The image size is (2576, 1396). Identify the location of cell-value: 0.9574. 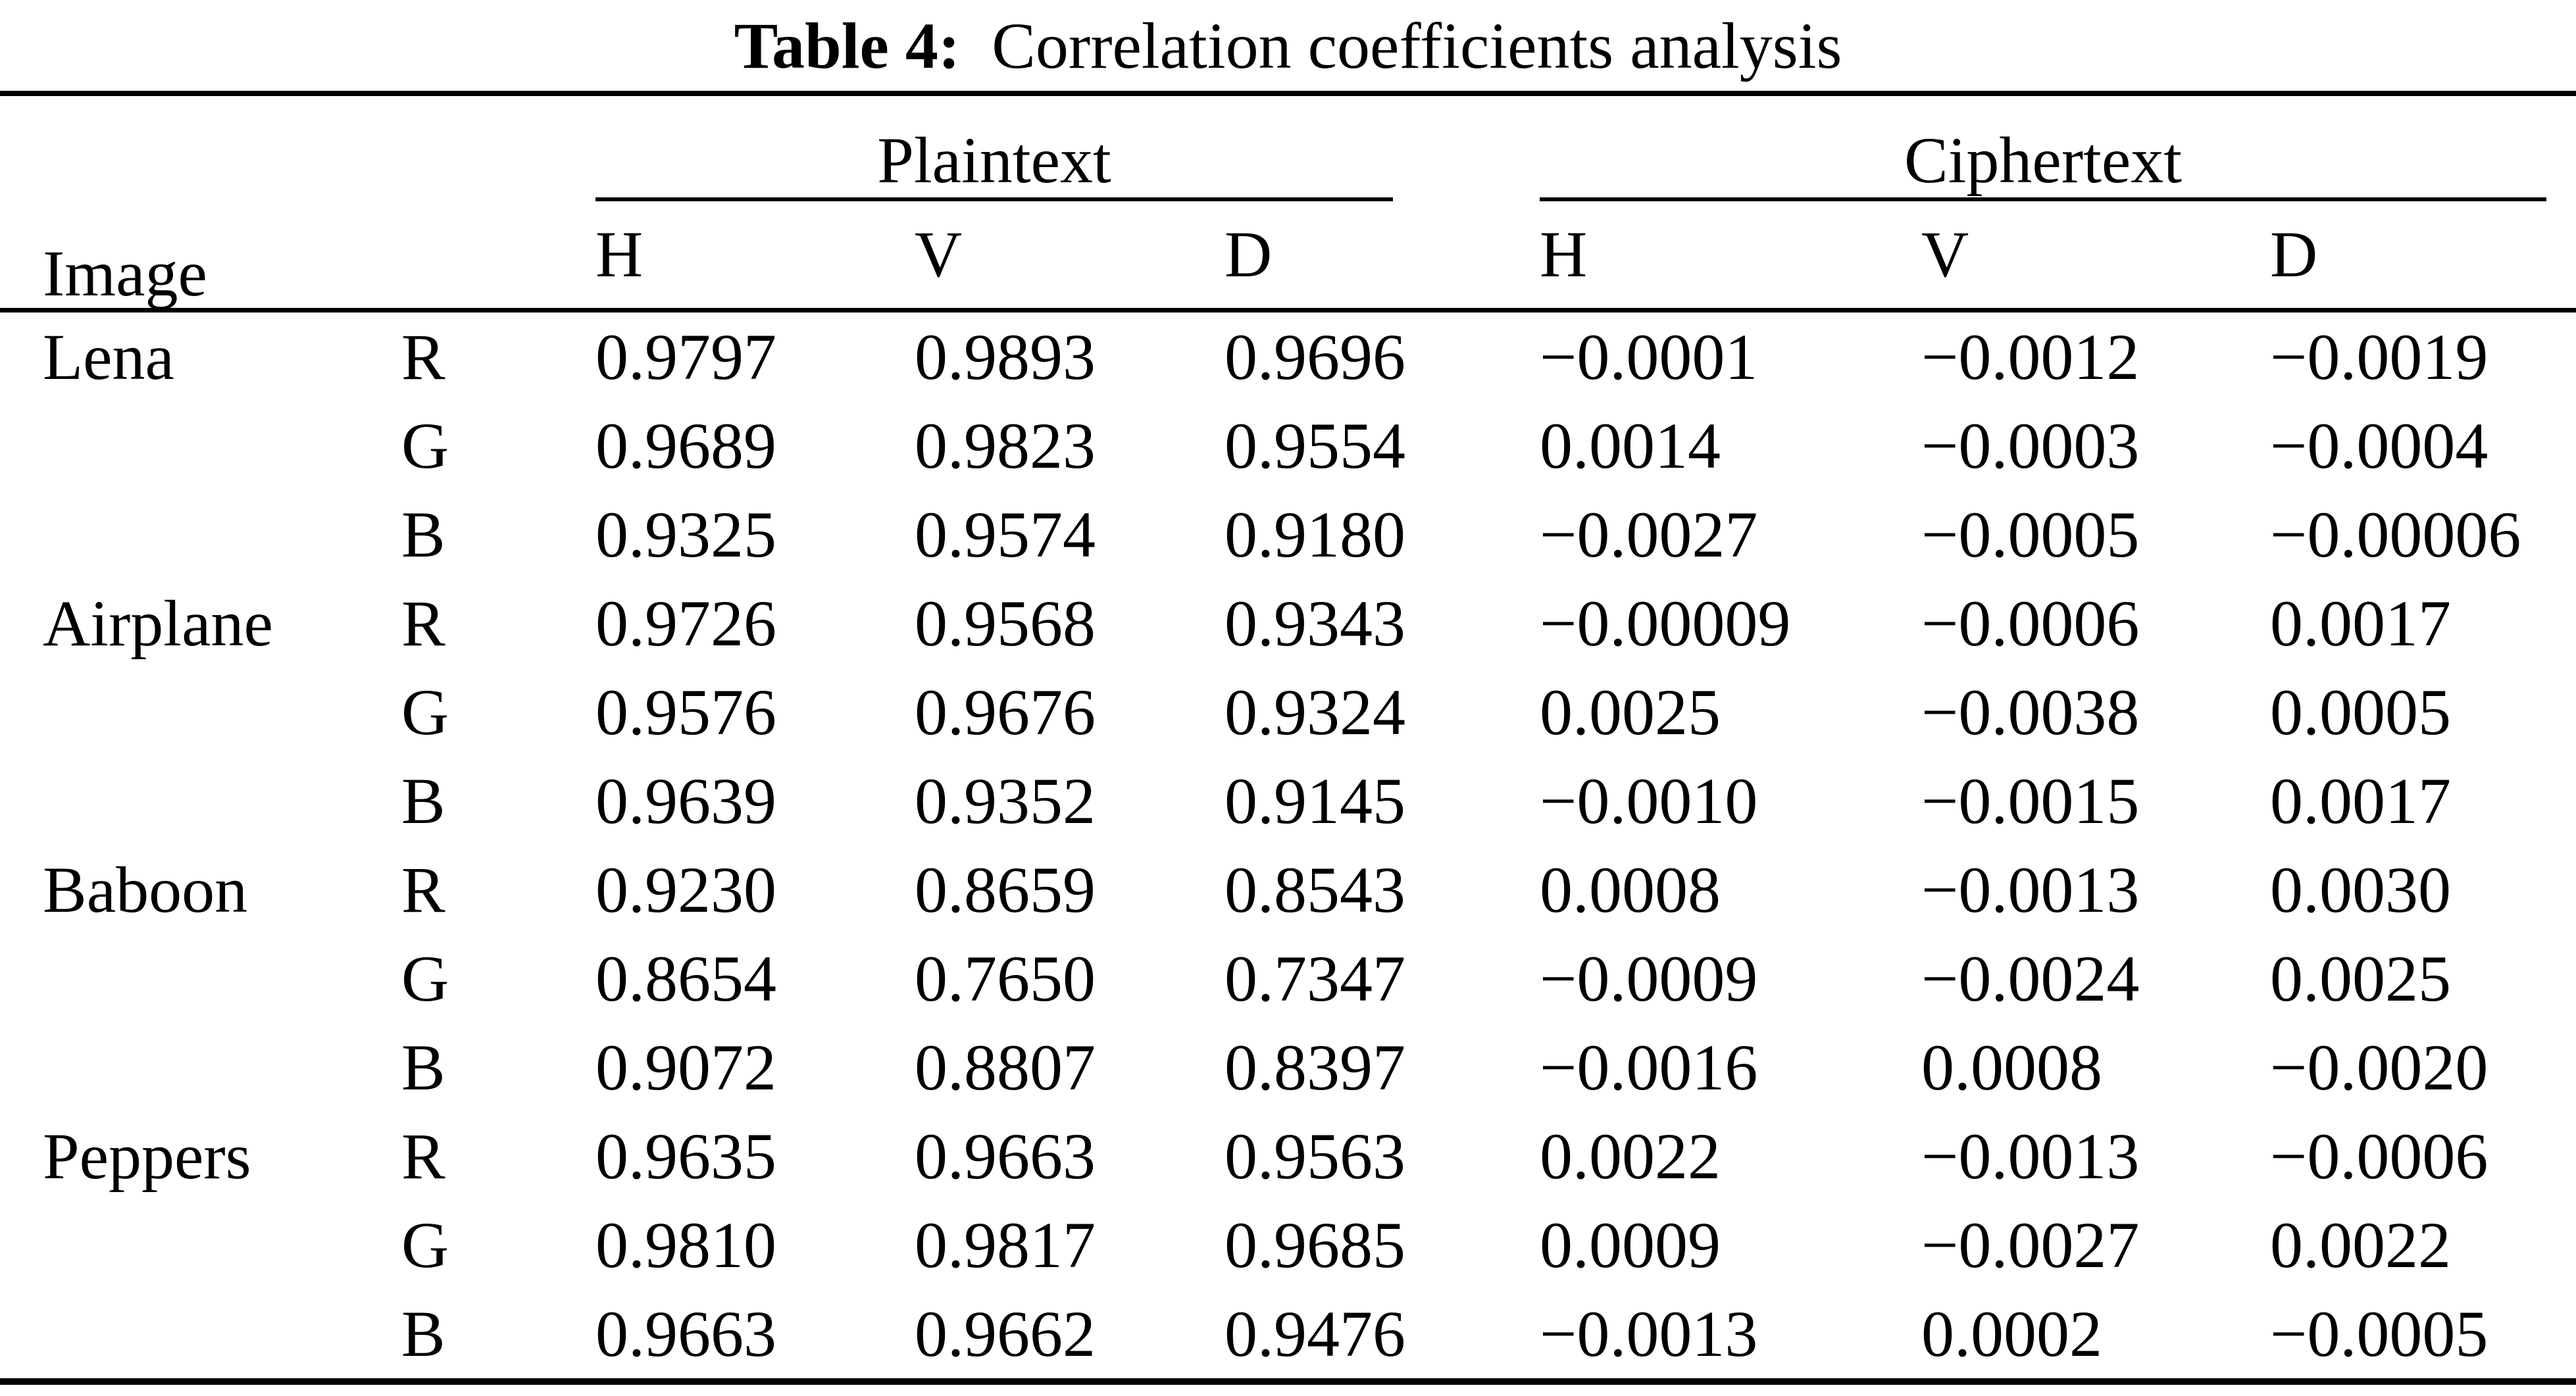
(1005, 534).